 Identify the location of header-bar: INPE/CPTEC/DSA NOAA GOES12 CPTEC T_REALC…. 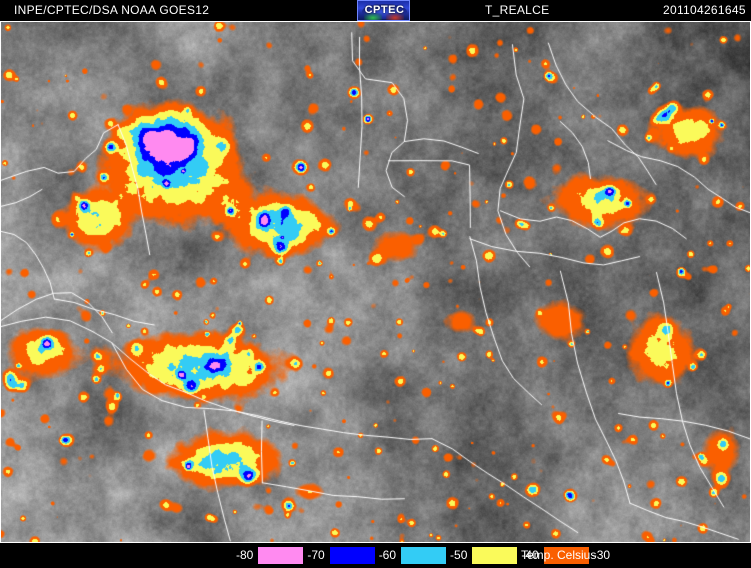
(375, 10).